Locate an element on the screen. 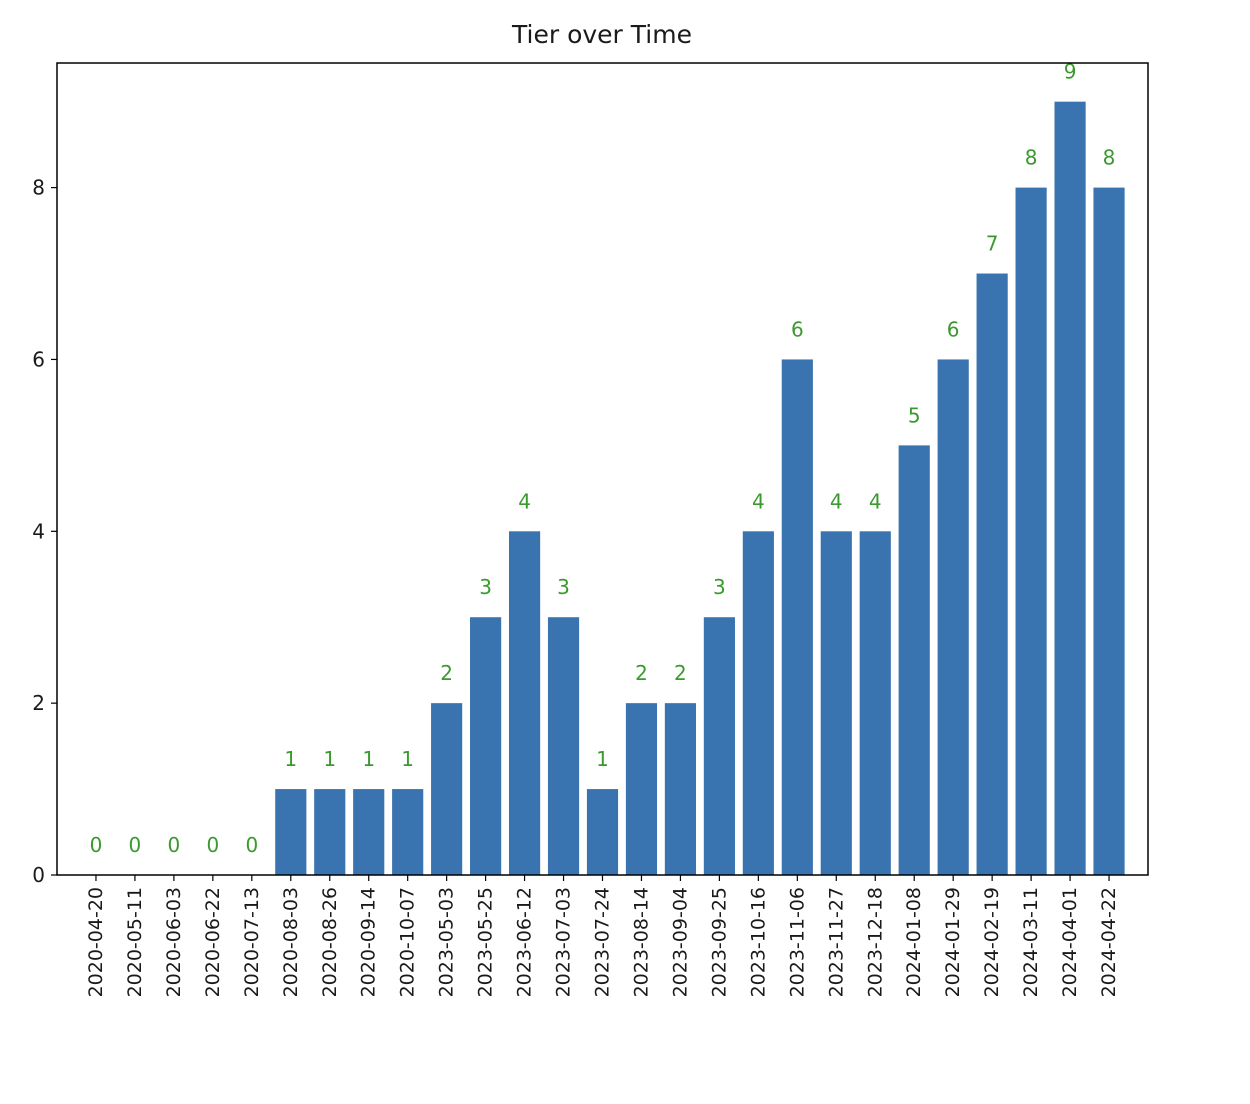 The width and height of the screenshot is (1250, 1104). x-tick-label: 2020-06-22 is located at coordinates (213, 942).